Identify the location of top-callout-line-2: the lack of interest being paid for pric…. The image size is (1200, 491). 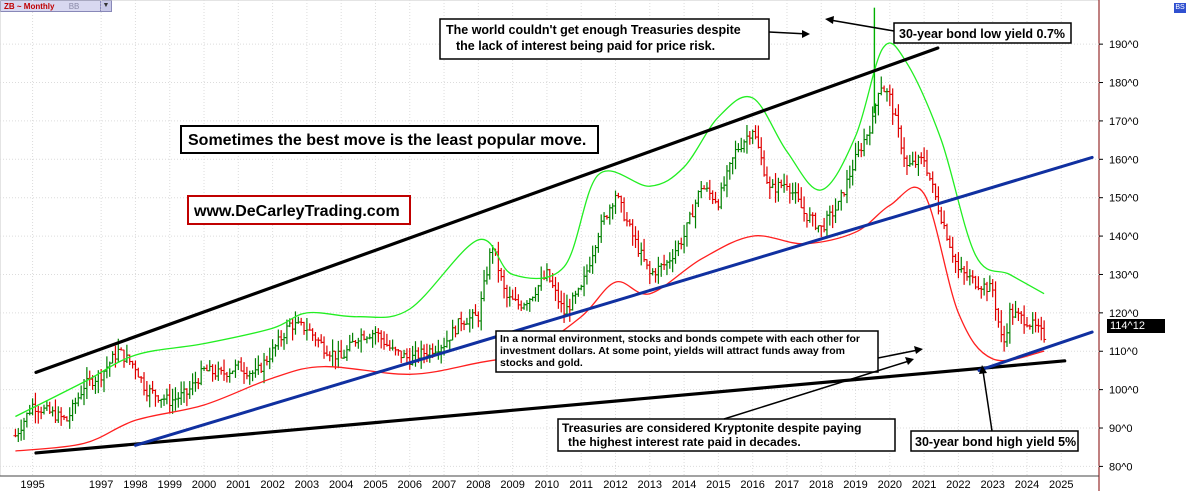
(585, 46).